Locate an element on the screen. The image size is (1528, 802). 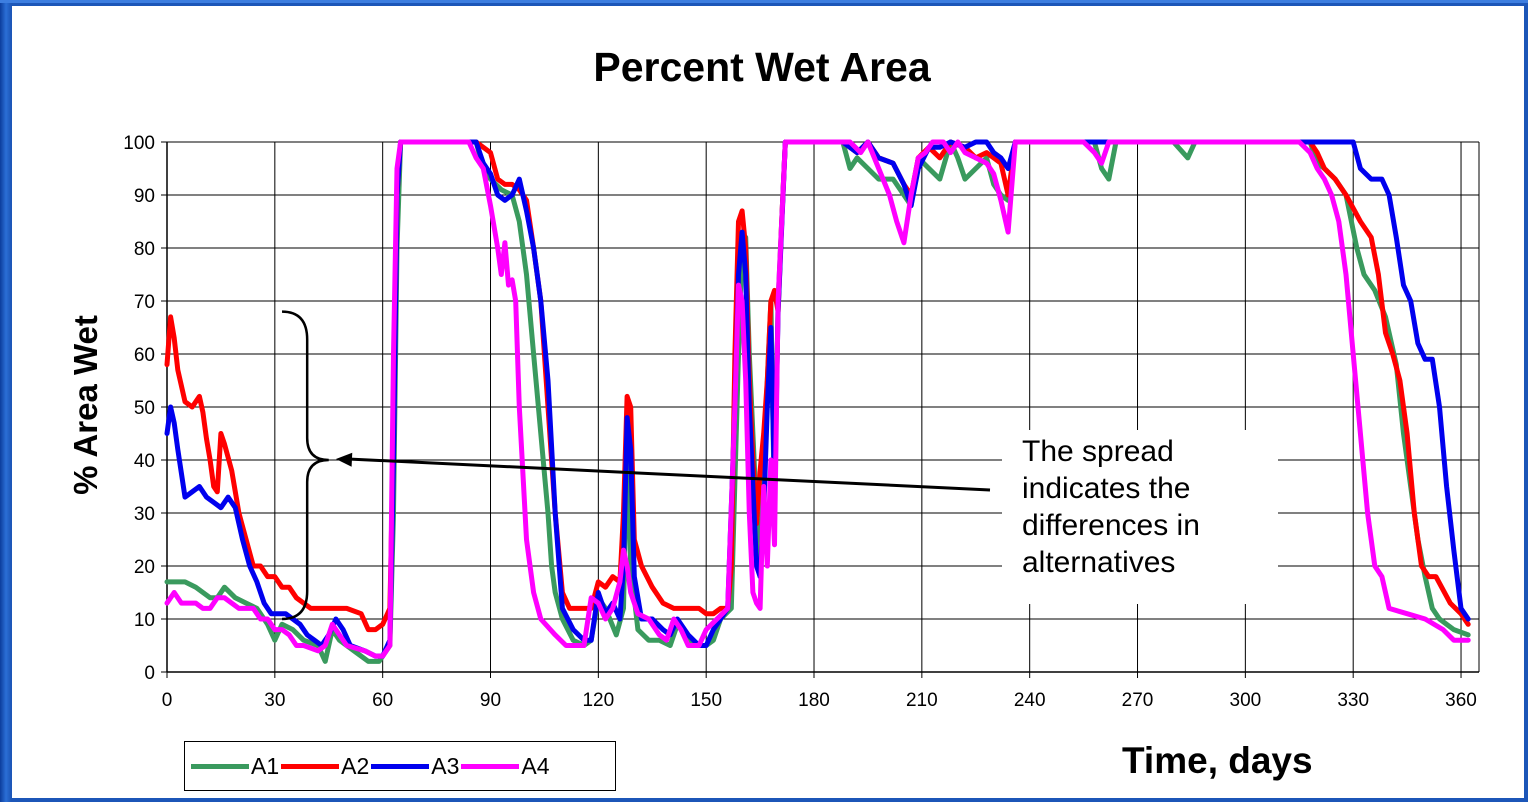
annotation-line: alternatives is located at coordinates (1099, 562).